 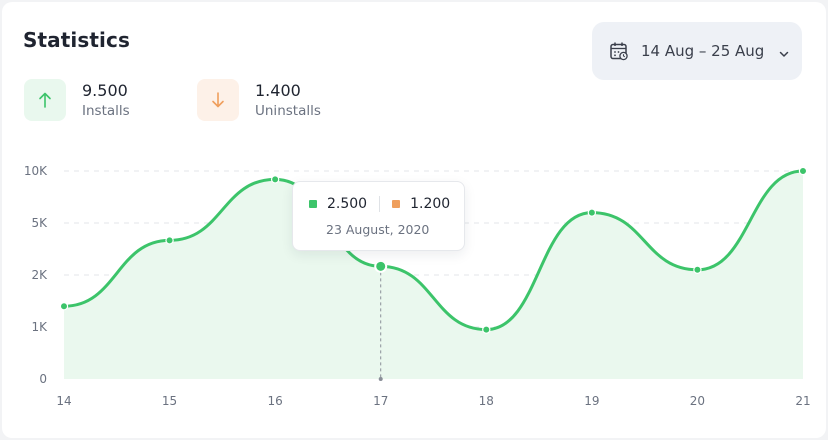 What do you see at coordinates (39, 275) in the screenshot?
I see `y-tick-label: 2K` at bounding box center [39, 275].